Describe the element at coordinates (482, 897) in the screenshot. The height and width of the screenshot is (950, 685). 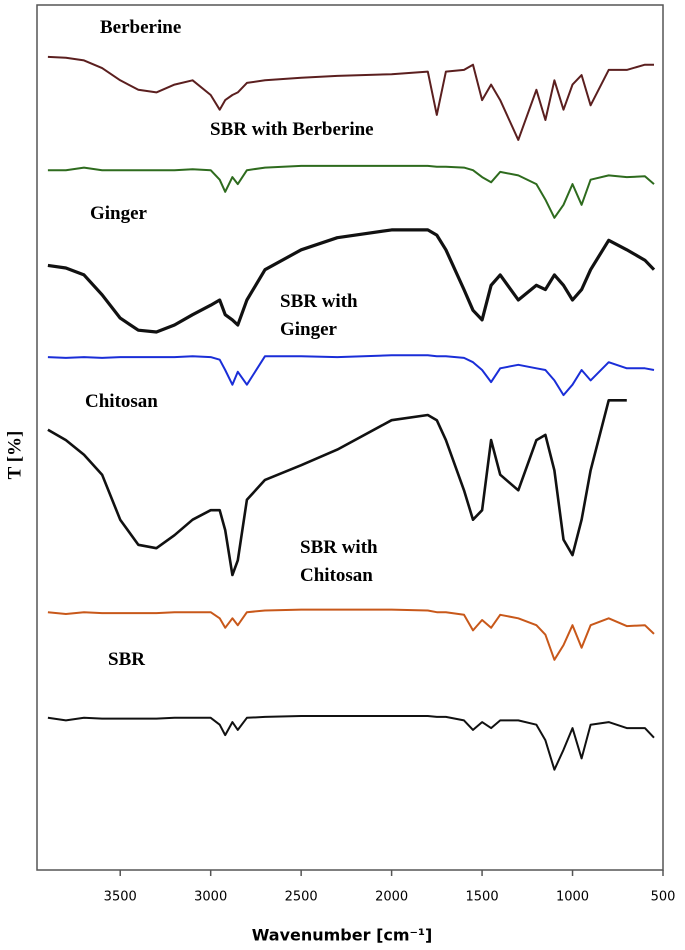
I see `x-tick-label: 1500` at that location.